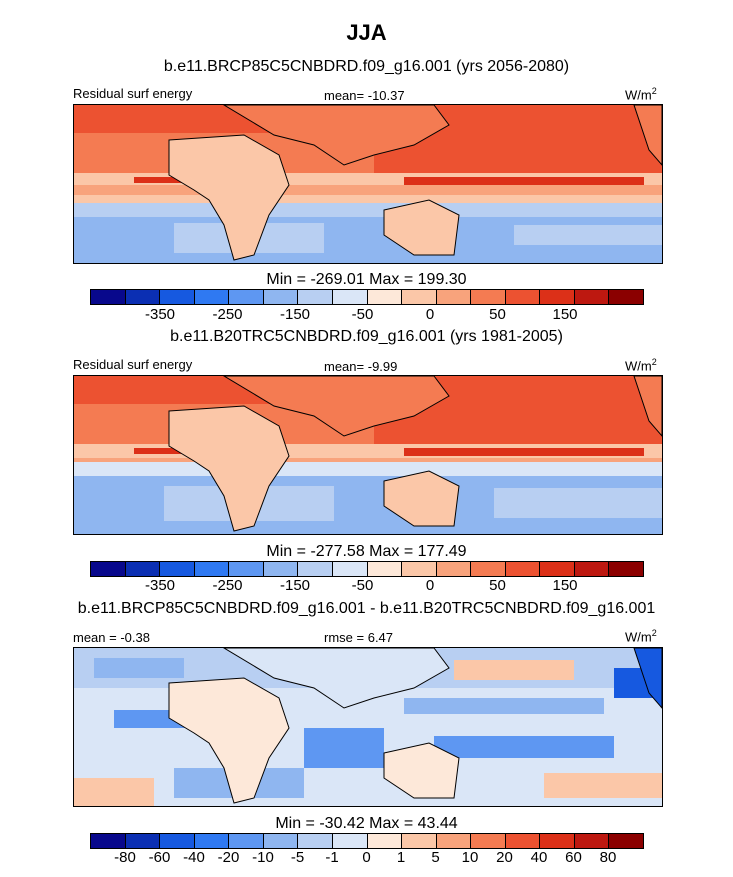  I want to click on panel1-mean-label: mean=, so click(344, 95).